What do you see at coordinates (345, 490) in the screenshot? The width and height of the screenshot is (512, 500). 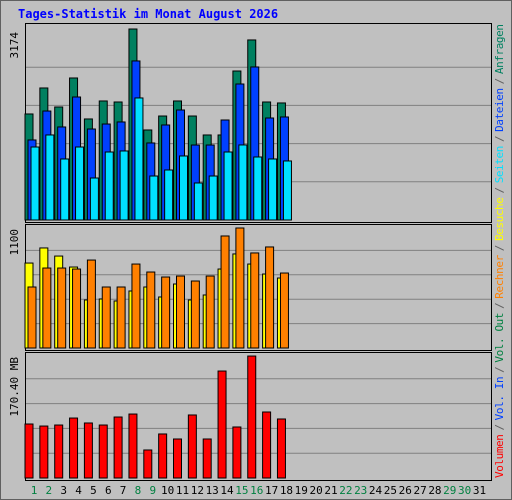 I see `x-tick-label: 22` at bounding box center [345, 490].